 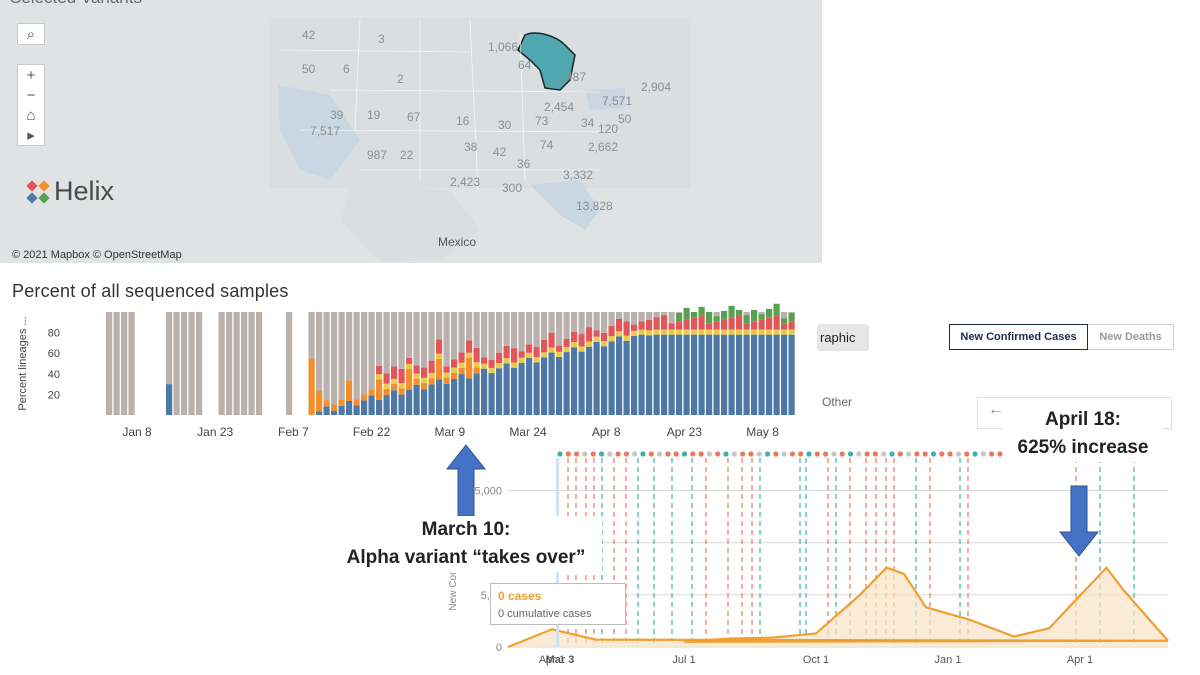 What do you see at coordinates (1131, 337) in the screenshot?
I see `tab-new-deaths: New Deaths` at bounding box center [1131, 337].